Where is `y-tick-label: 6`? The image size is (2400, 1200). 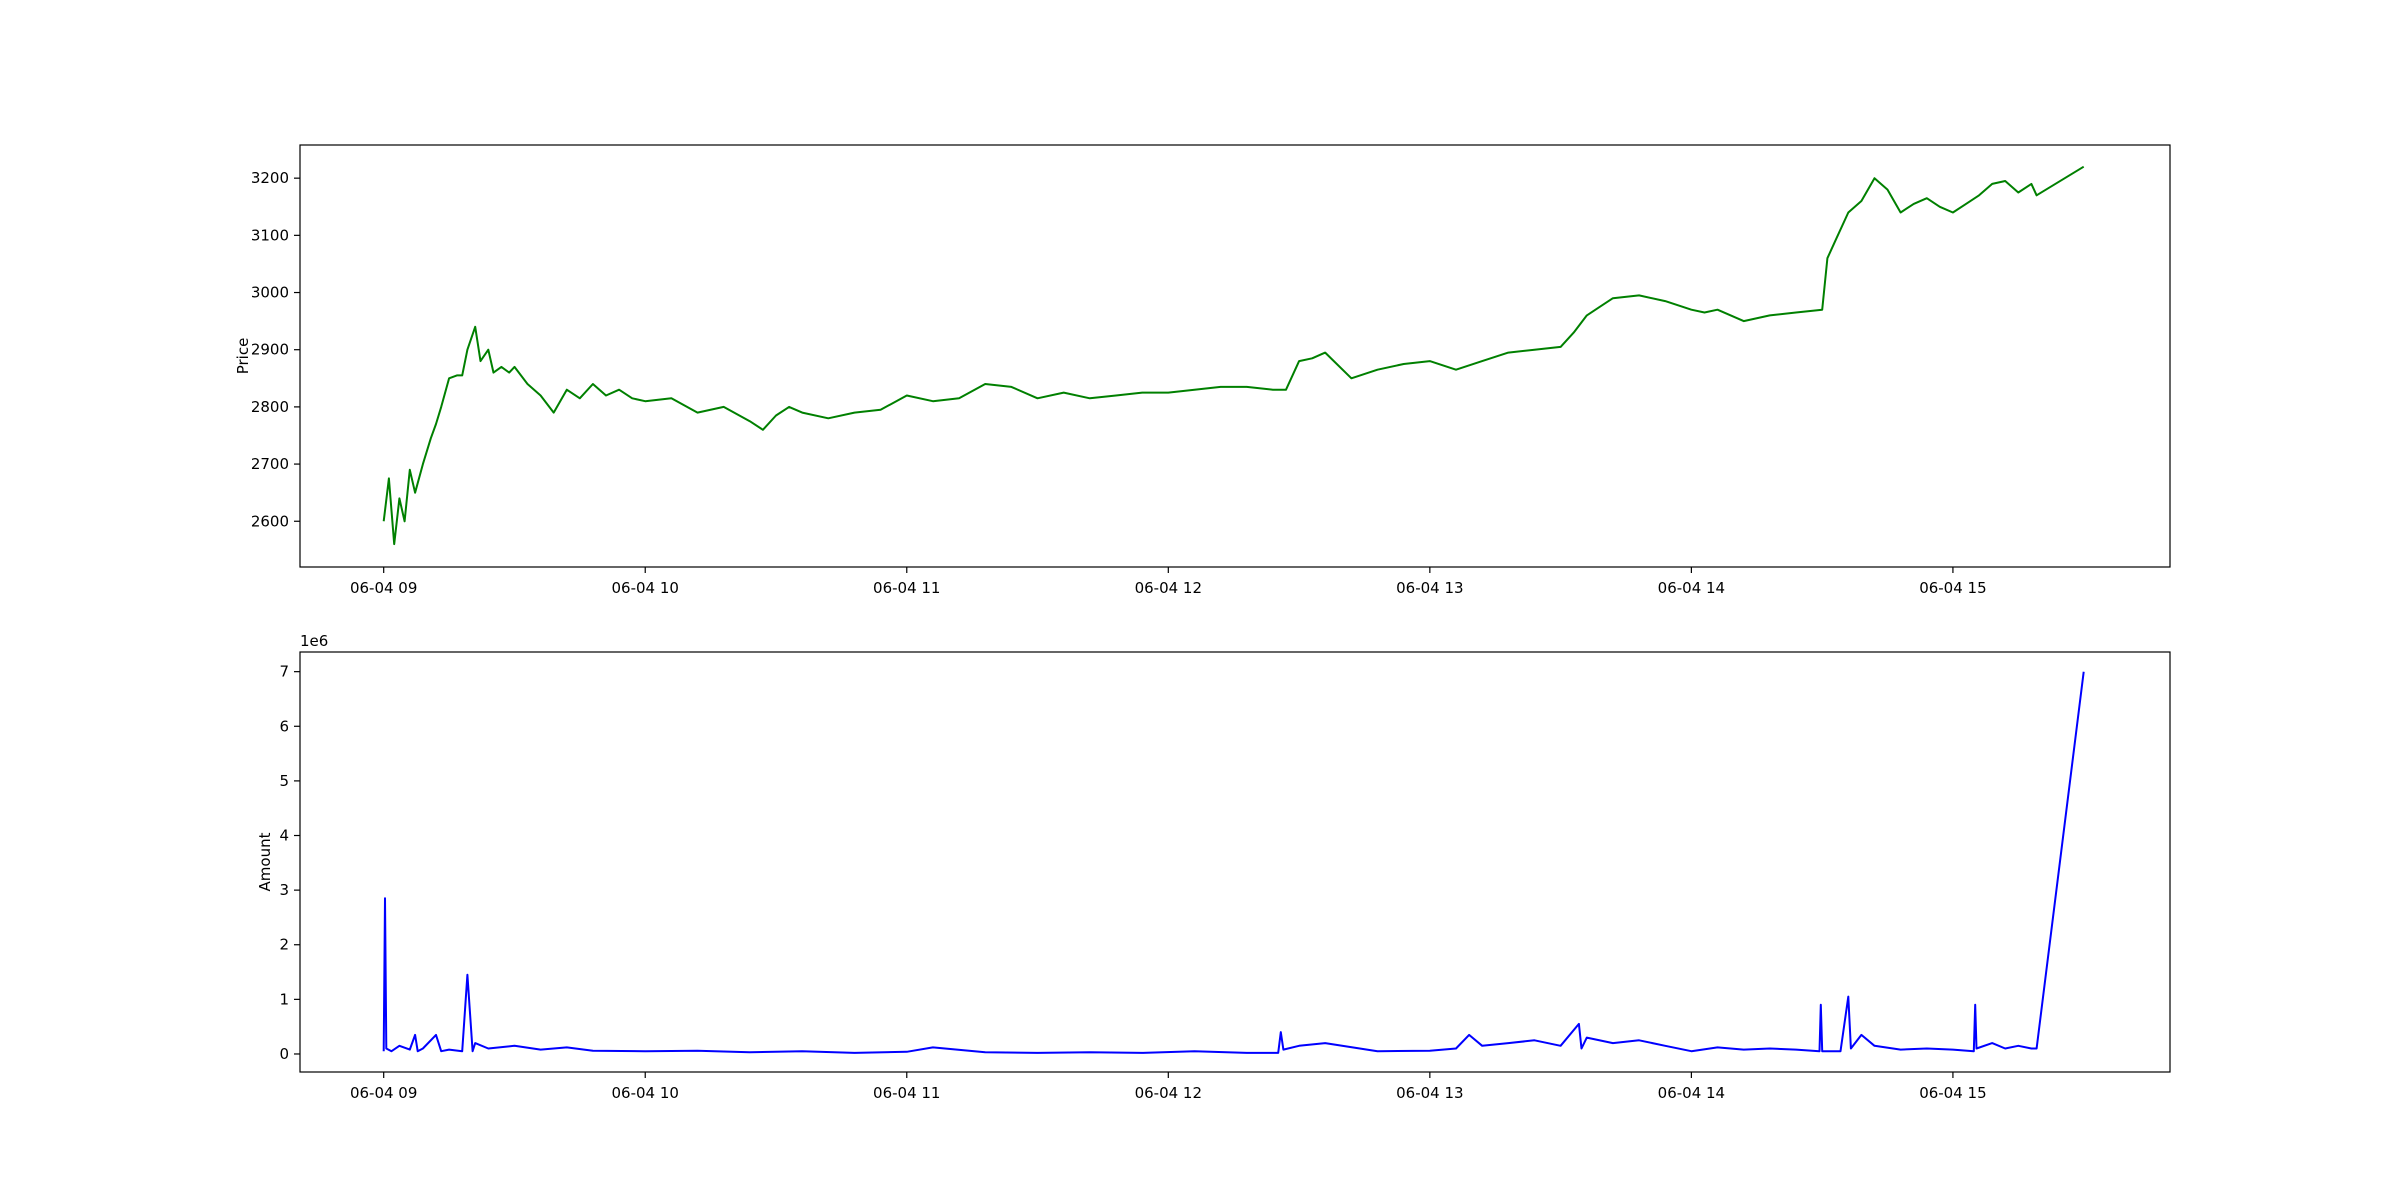 y-tick-label: 6 is located at coordinates (284, 726).